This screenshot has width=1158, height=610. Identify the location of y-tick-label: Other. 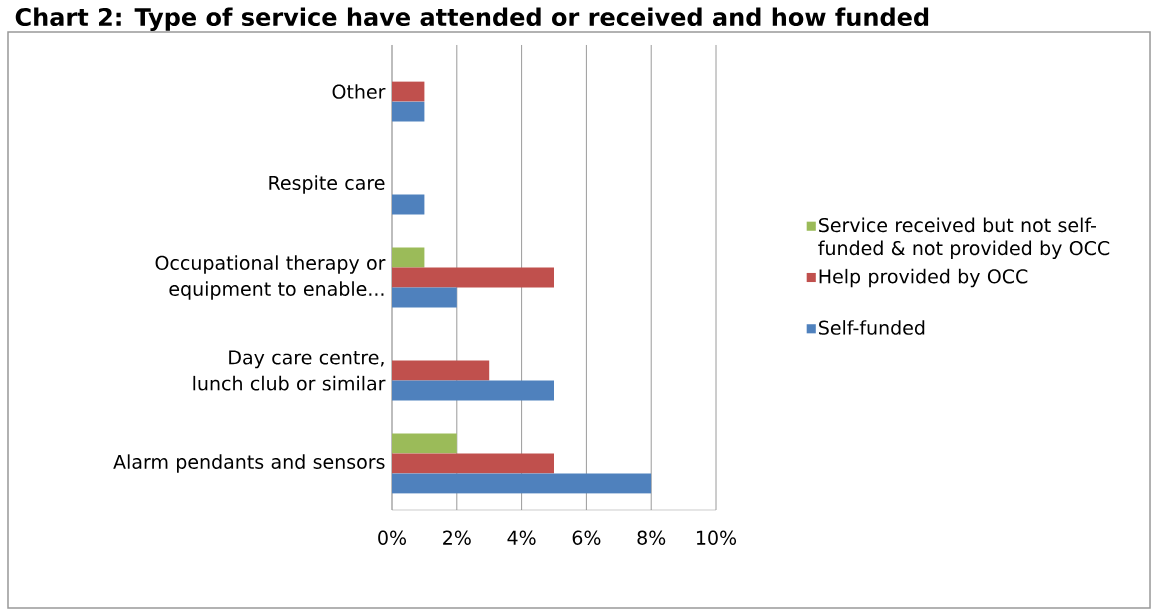
(359, 91).